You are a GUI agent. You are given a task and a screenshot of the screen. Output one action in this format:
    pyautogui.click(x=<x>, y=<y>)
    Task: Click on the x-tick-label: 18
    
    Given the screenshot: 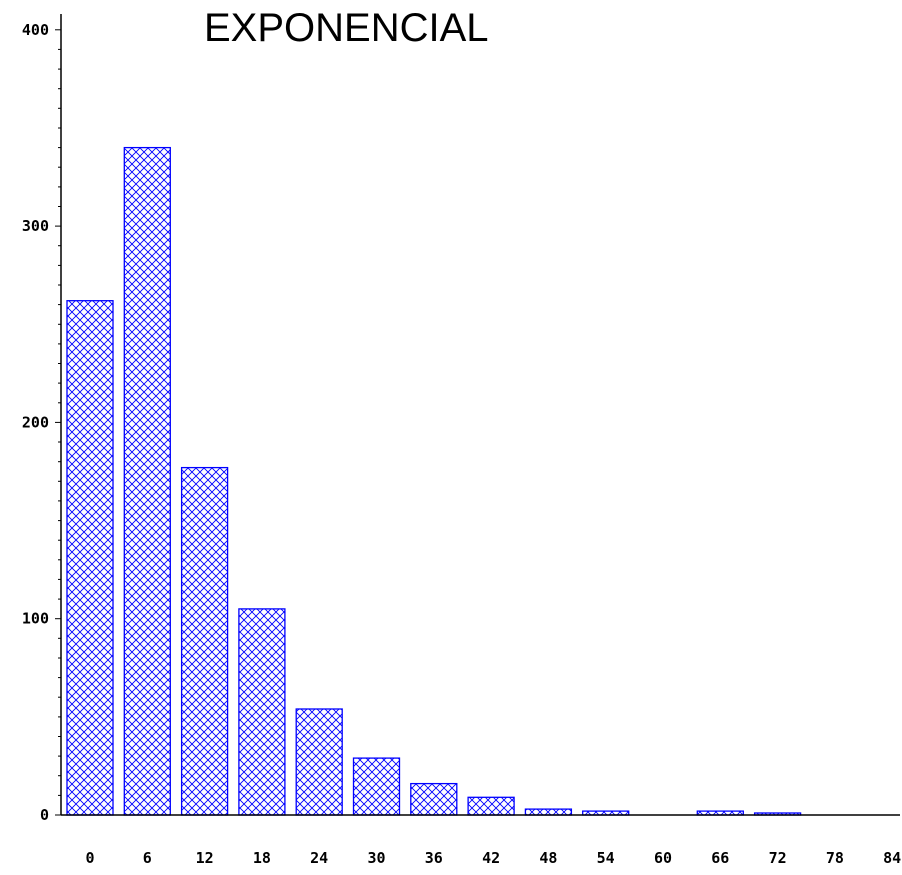 What is the action you would take?
    pyautogui.click(x=262, y=858)
    